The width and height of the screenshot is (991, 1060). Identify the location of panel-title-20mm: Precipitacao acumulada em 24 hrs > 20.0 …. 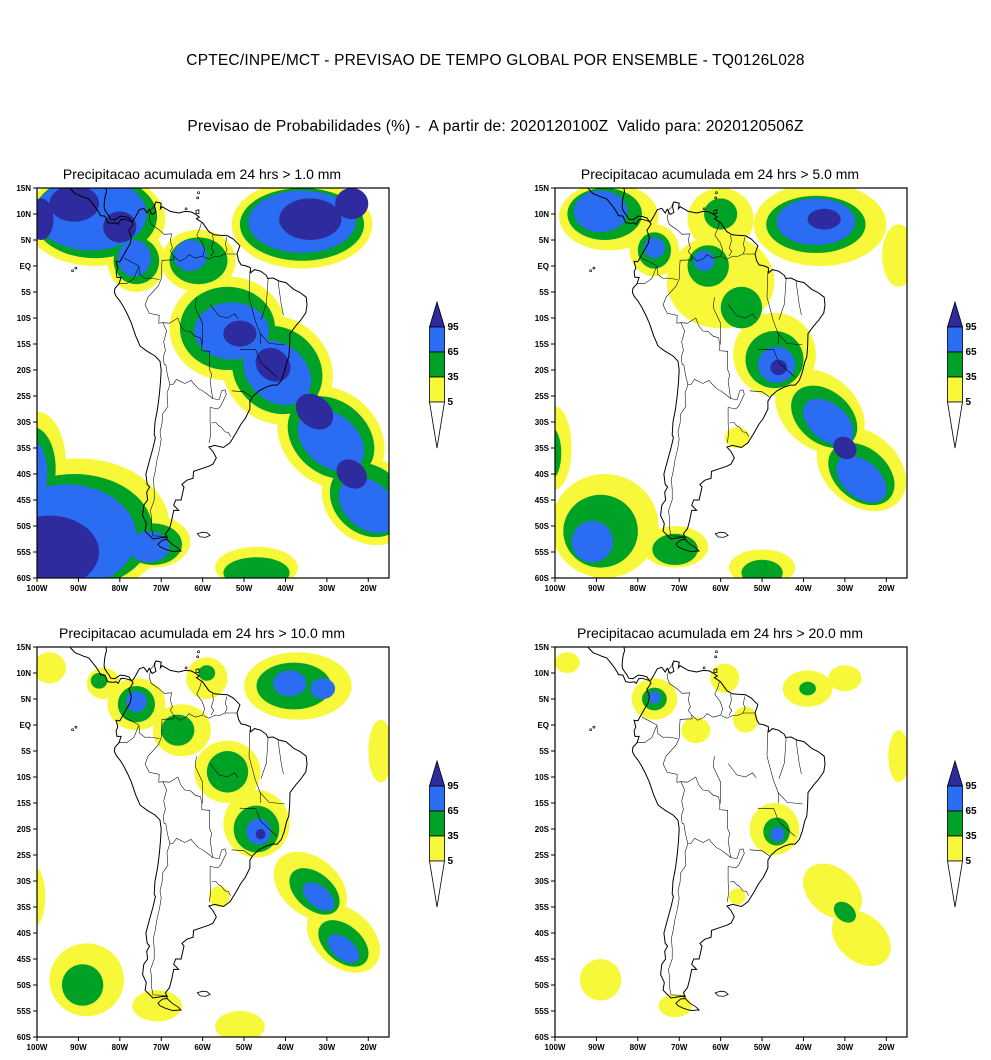
(720, 633).